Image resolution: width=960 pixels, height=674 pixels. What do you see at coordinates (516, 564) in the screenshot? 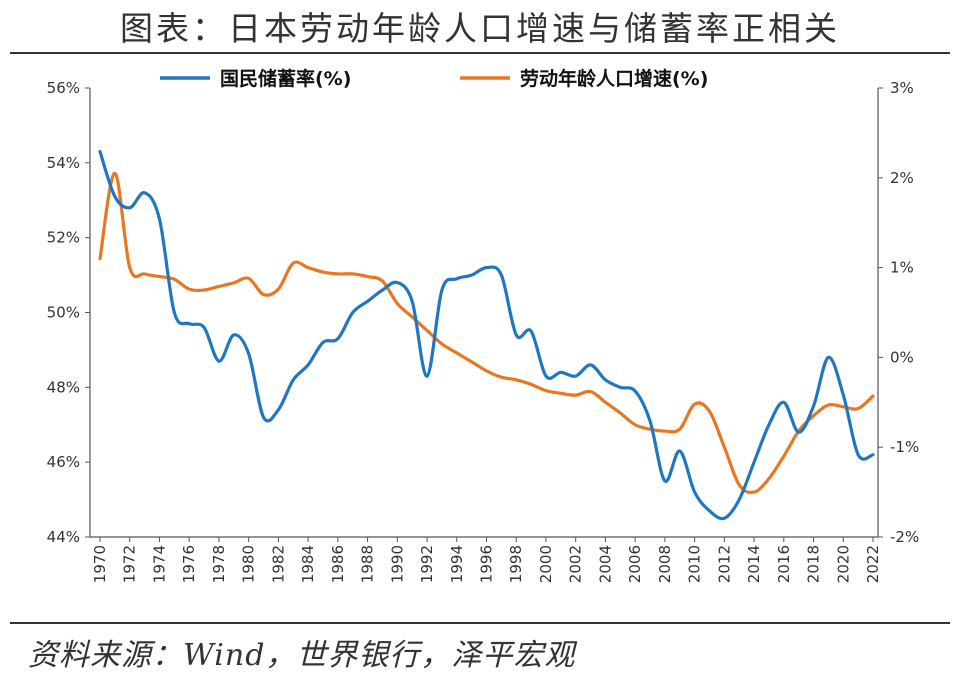
I see `x-tick-label: 1998` at bounding box center [516, 564].